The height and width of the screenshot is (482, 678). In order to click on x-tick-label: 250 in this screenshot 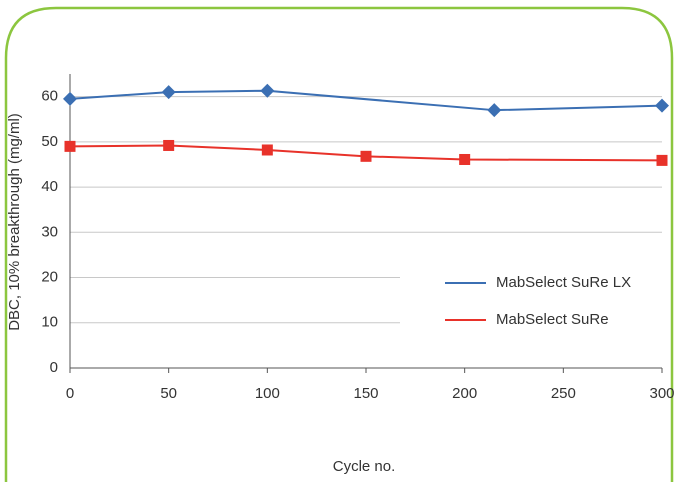, I will do `click(563, 393)`.